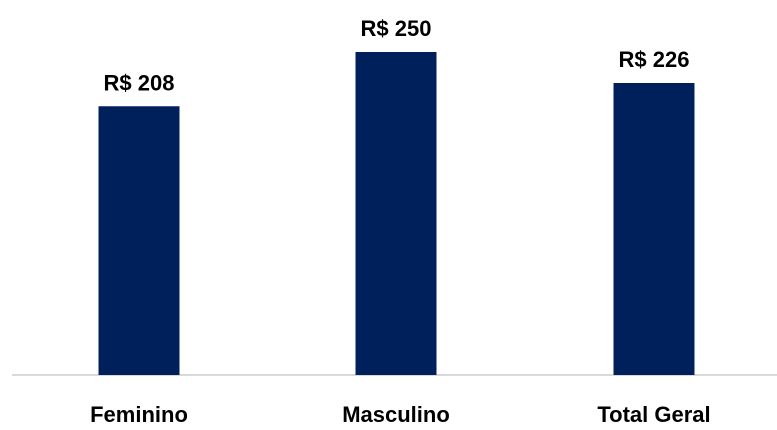 This screenshot has width=777, height=430. I want to click on data-label: R$ 250, so click(396, 28).